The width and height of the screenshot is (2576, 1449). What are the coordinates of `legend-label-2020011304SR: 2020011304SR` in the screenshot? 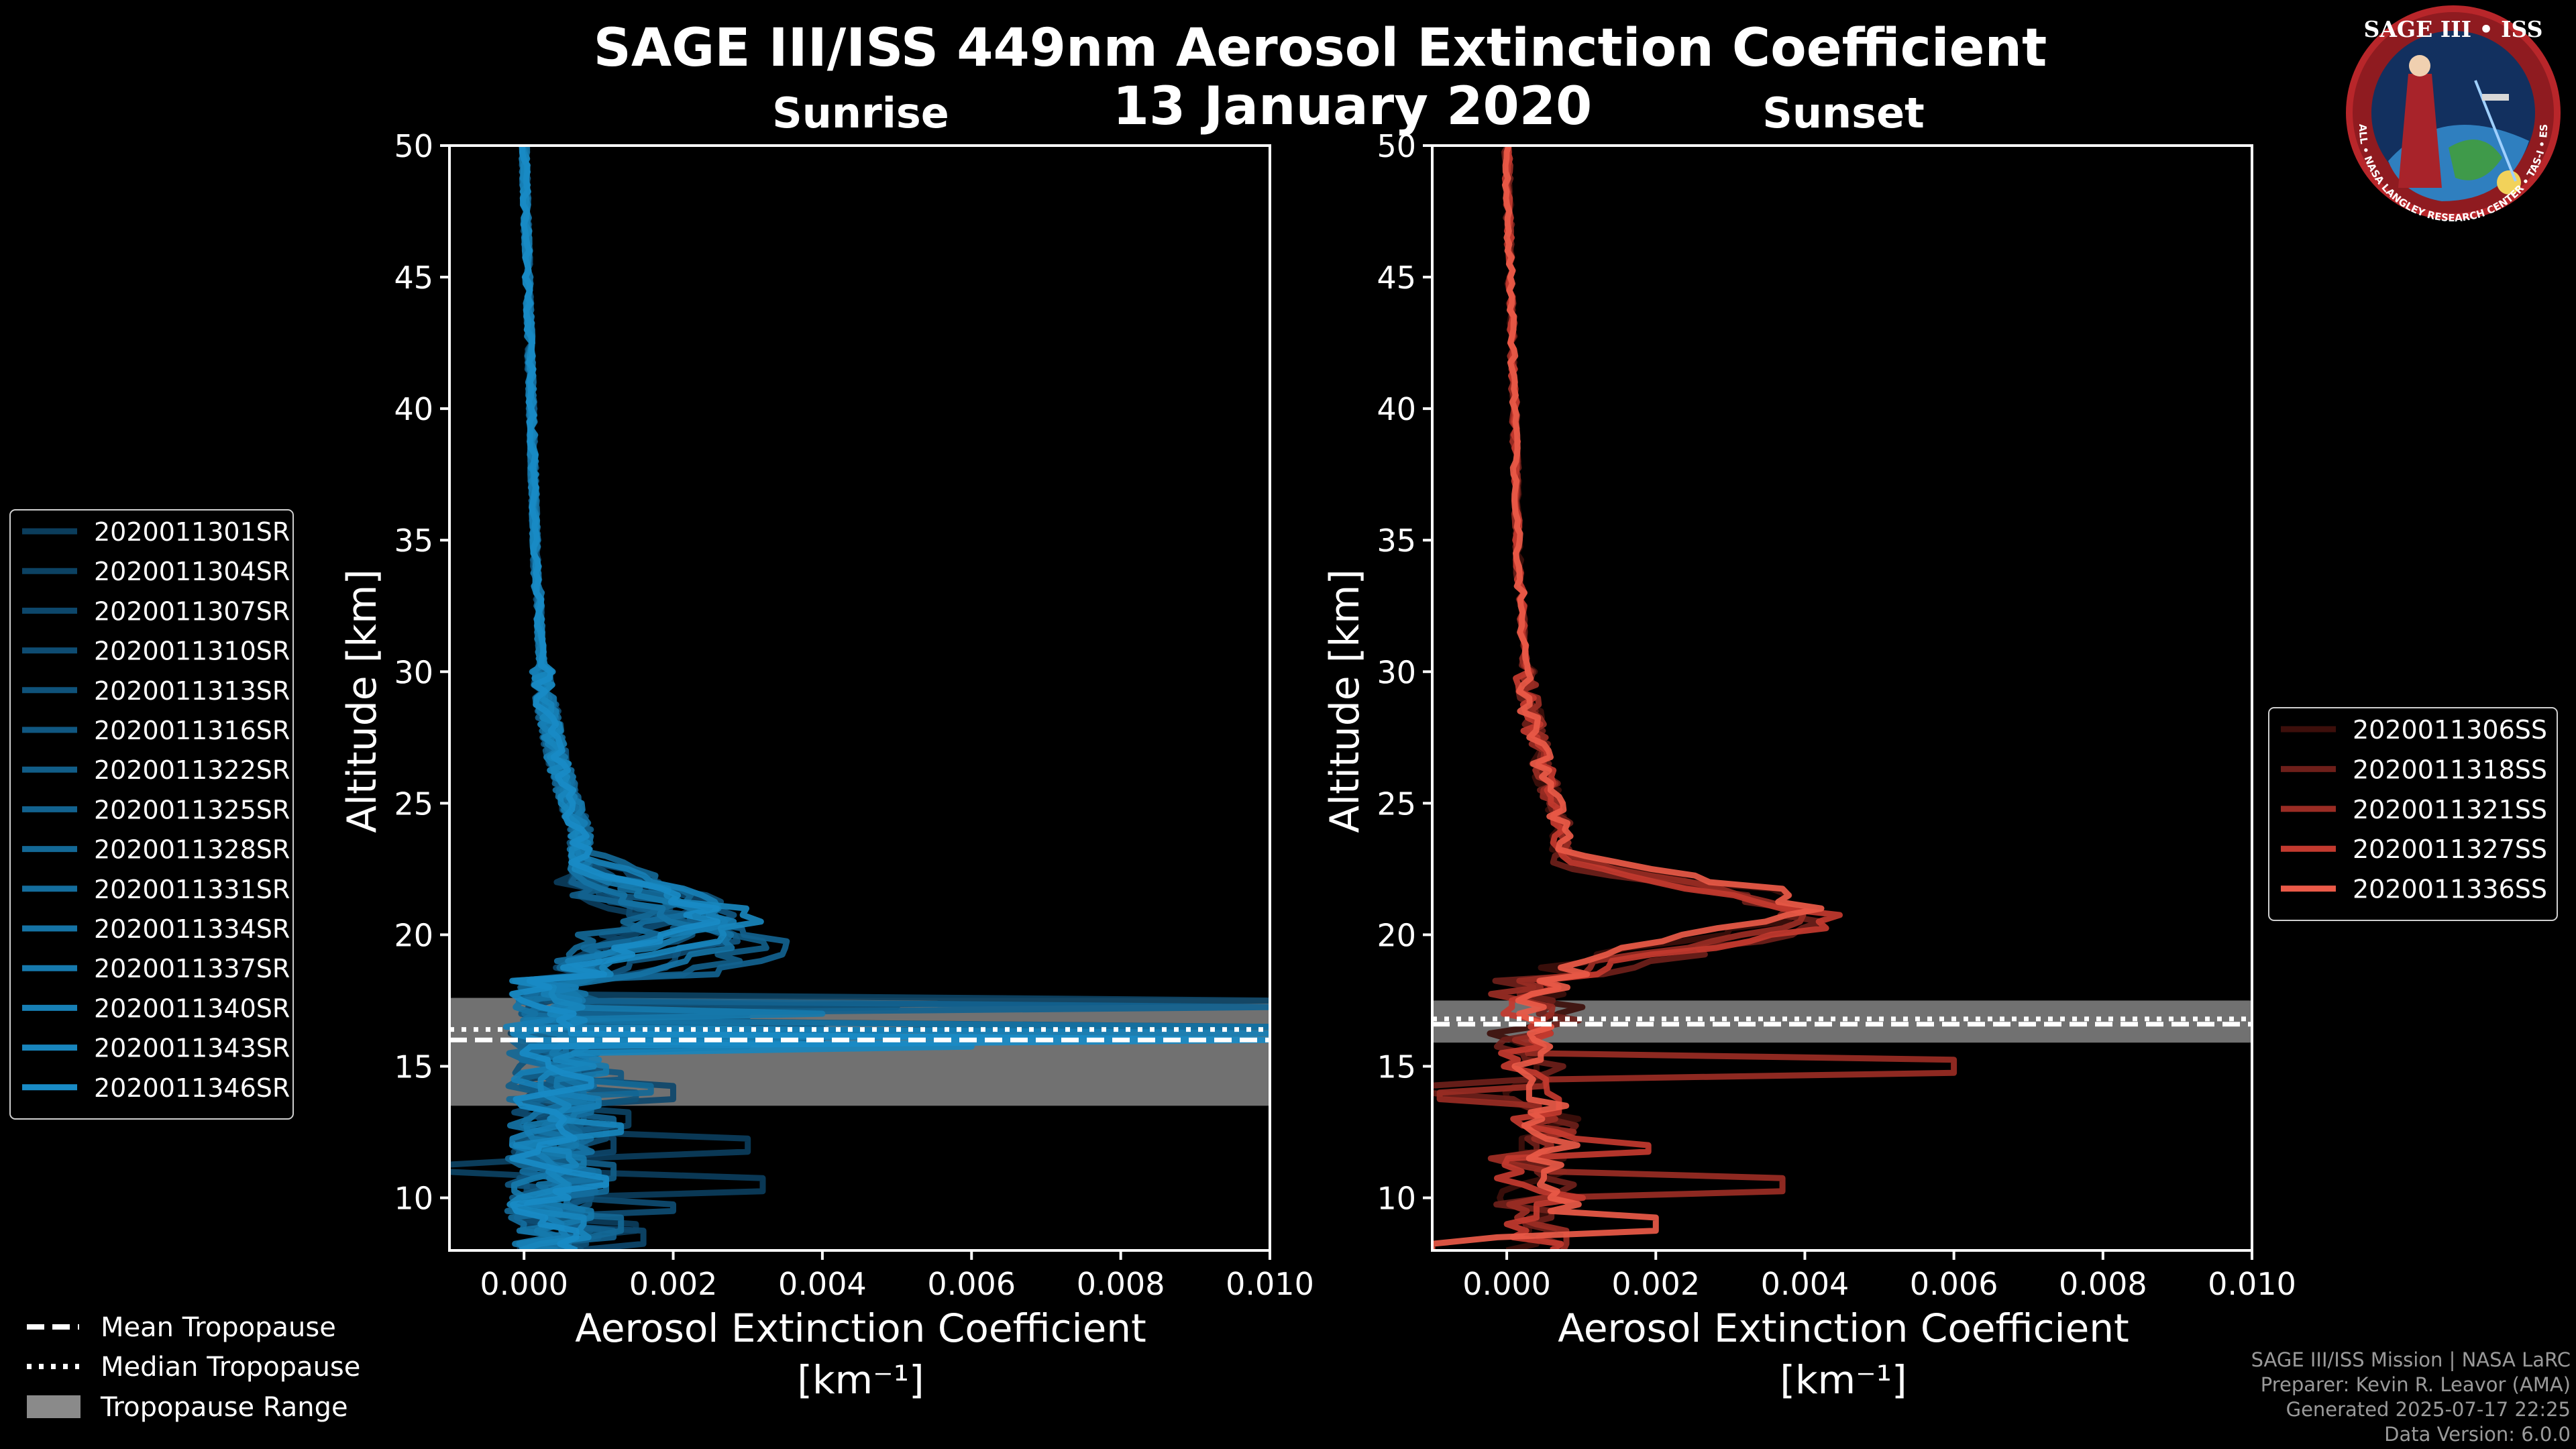 It's located at (192, 571).